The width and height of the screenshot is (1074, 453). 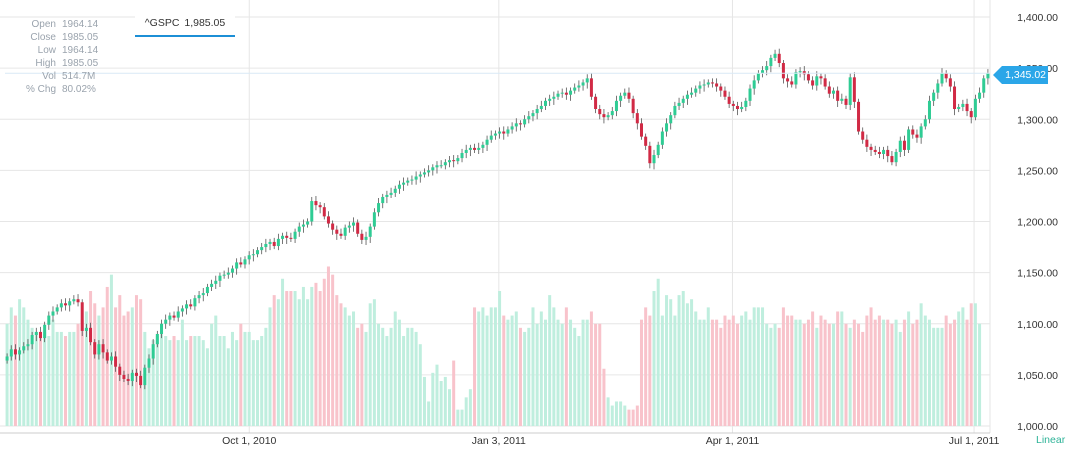 What do you see at coordinates (80, 63) in the screenshot?
I see `ohlc-high-value: 1985.05` at bounding box center [80, 63].